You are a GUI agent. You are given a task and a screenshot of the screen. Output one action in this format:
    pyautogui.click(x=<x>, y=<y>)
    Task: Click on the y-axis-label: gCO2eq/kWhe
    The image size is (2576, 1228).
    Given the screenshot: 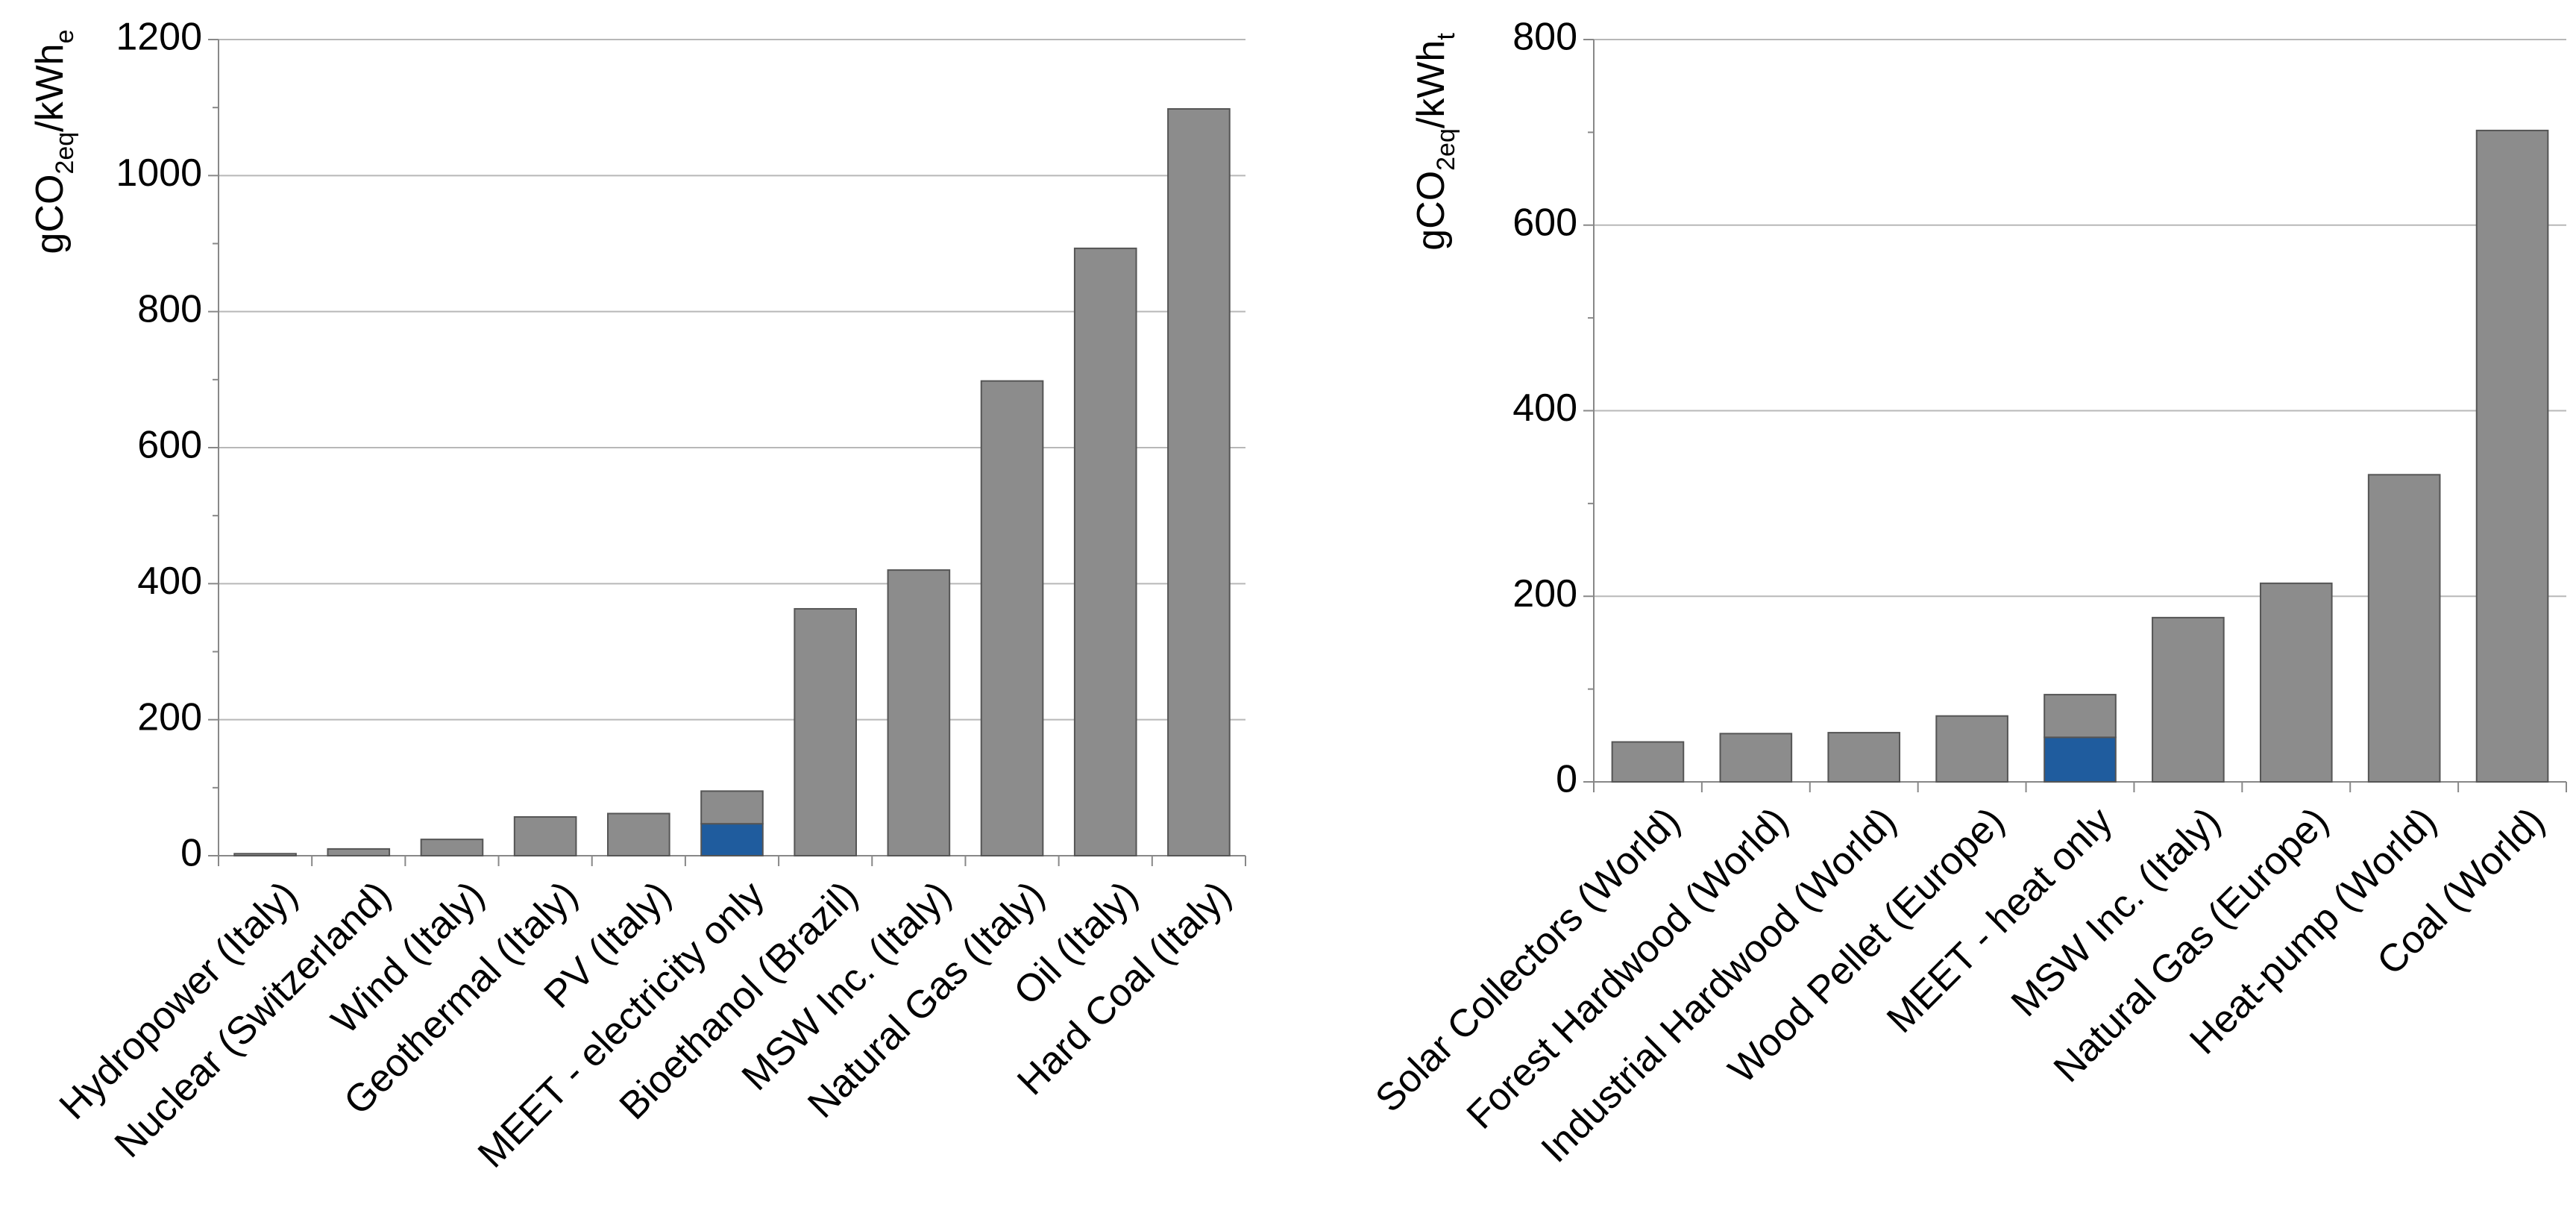 What is the action you would take?
    pyautogui.click(x=53, y=141)
    